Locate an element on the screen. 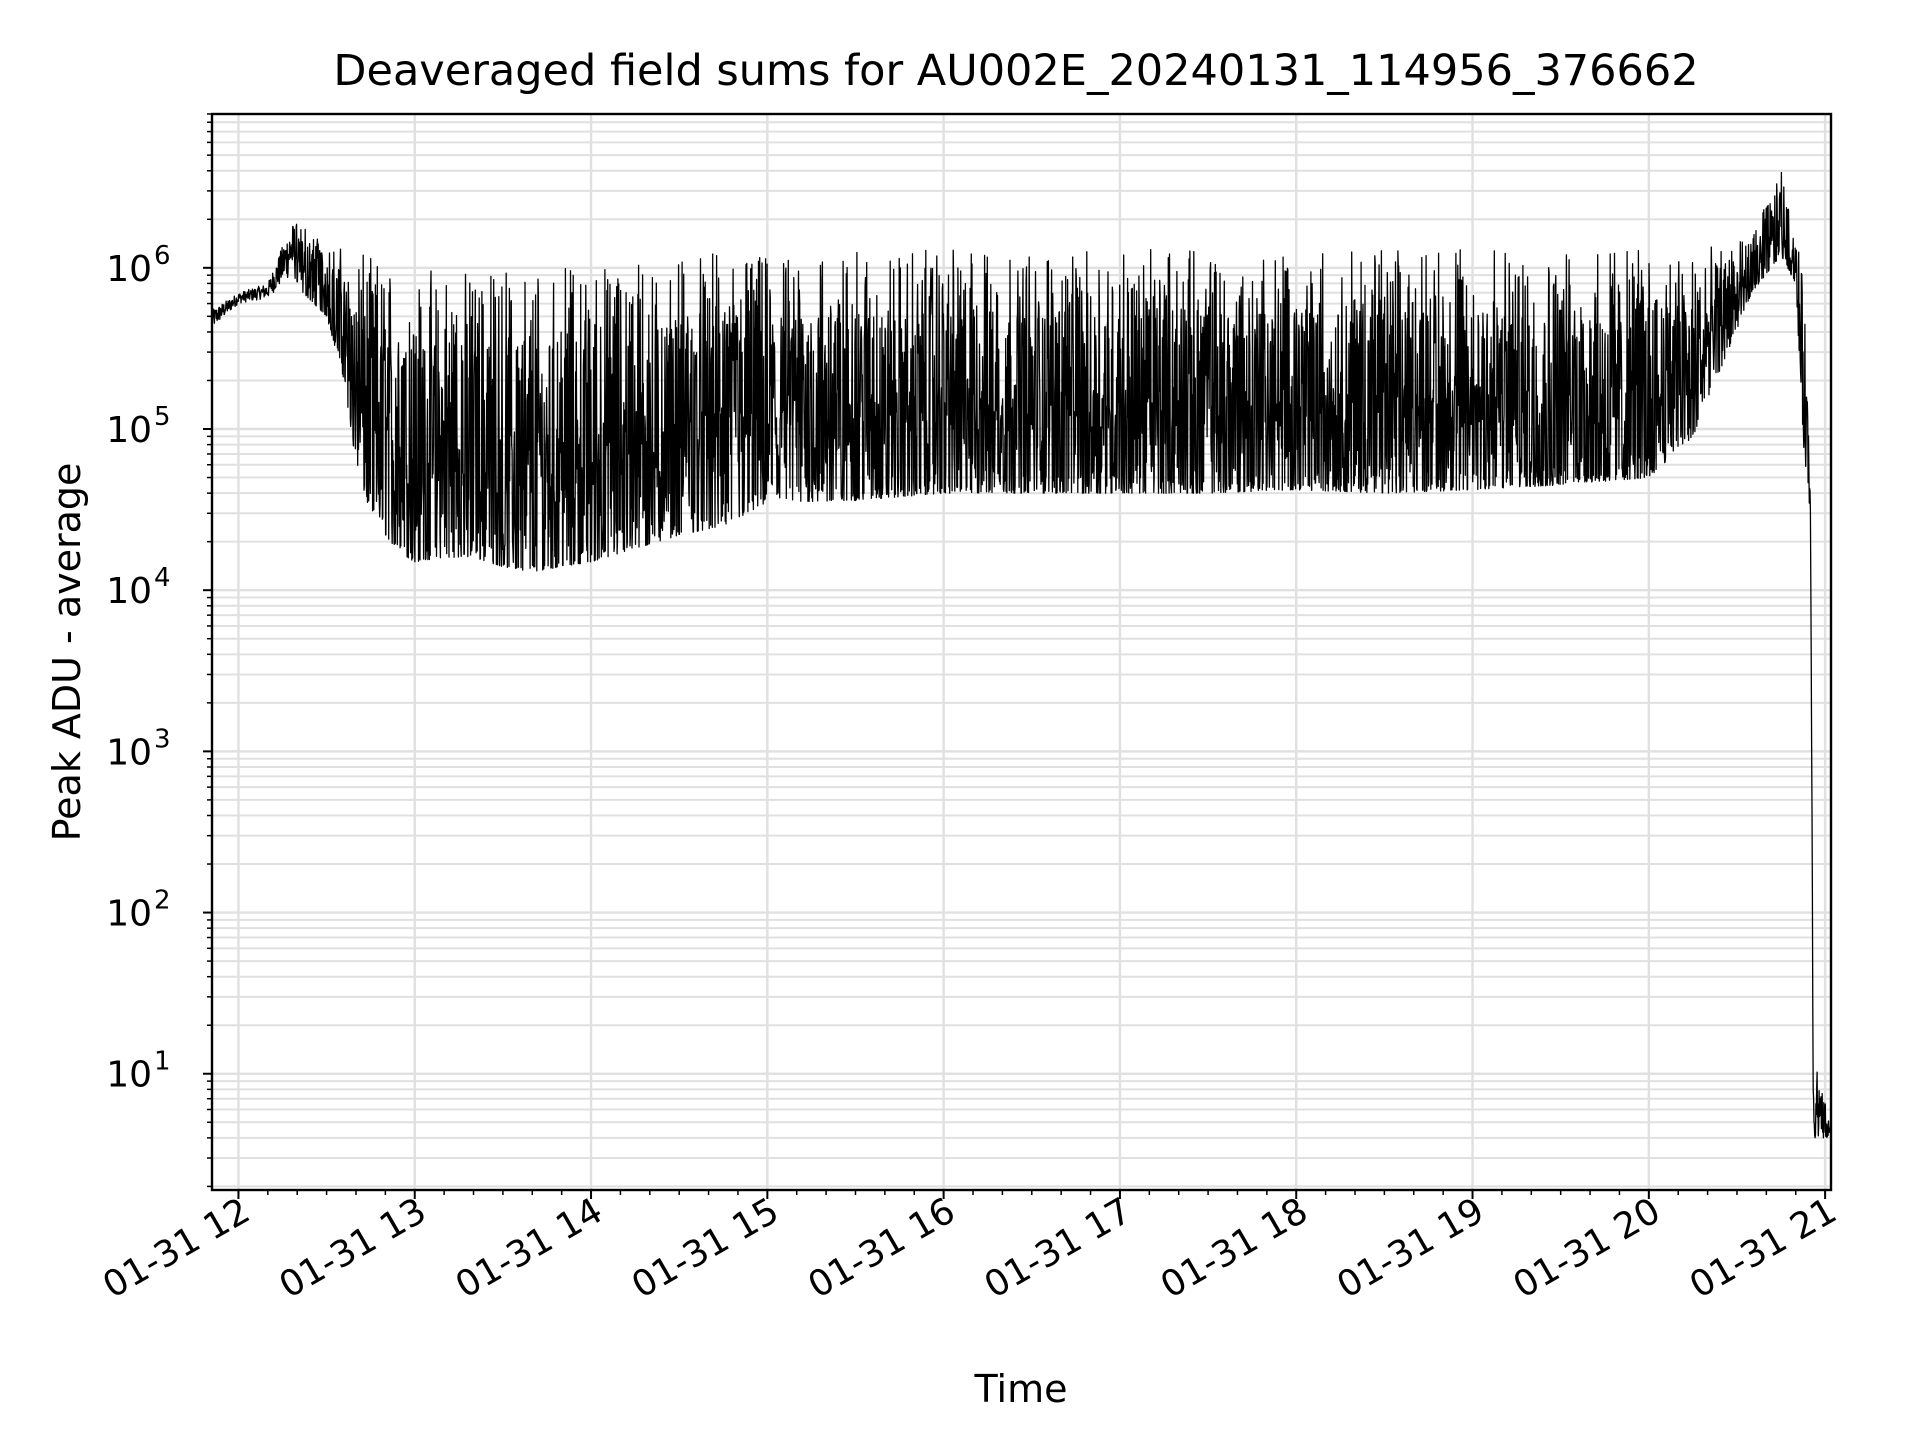  y-axis-label: Peak ADU - average is located at coordinates (67, 652).